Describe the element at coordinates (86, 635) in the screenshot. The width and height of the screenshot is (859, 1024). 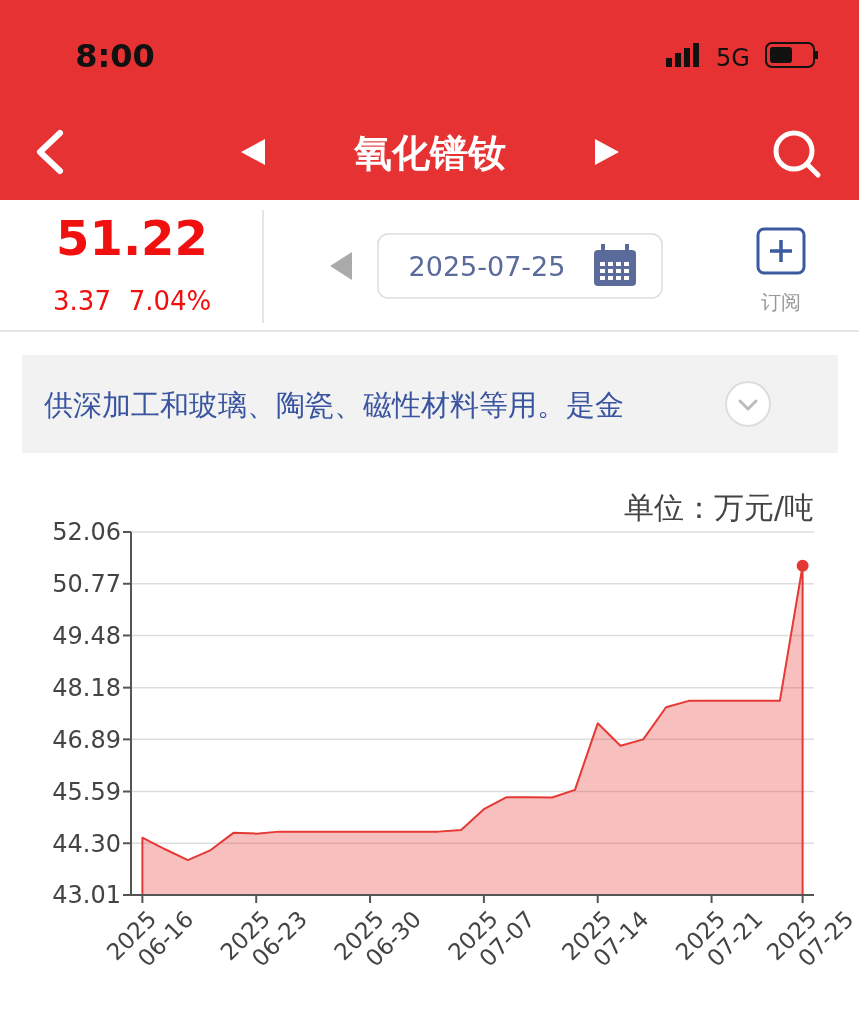
I see `y-tick-label: 49.48` at that location.